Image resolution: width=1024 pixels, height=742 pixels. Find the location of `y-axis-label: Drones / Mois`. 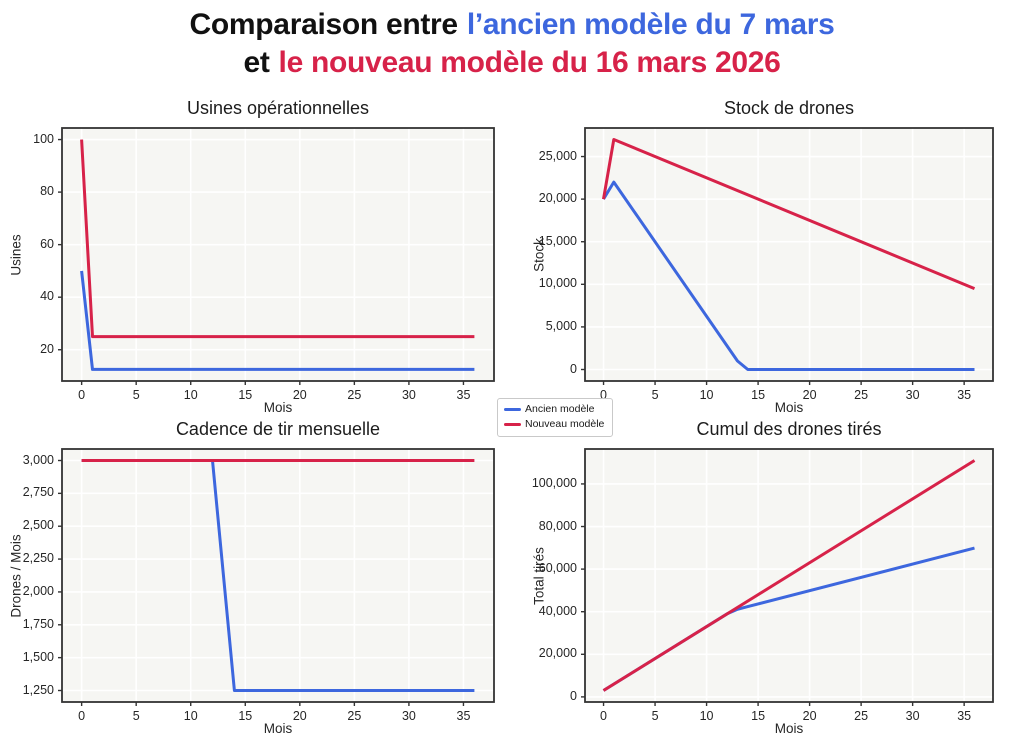

y-axis-label: Drones / Mois is located at coordinates (16, 575).